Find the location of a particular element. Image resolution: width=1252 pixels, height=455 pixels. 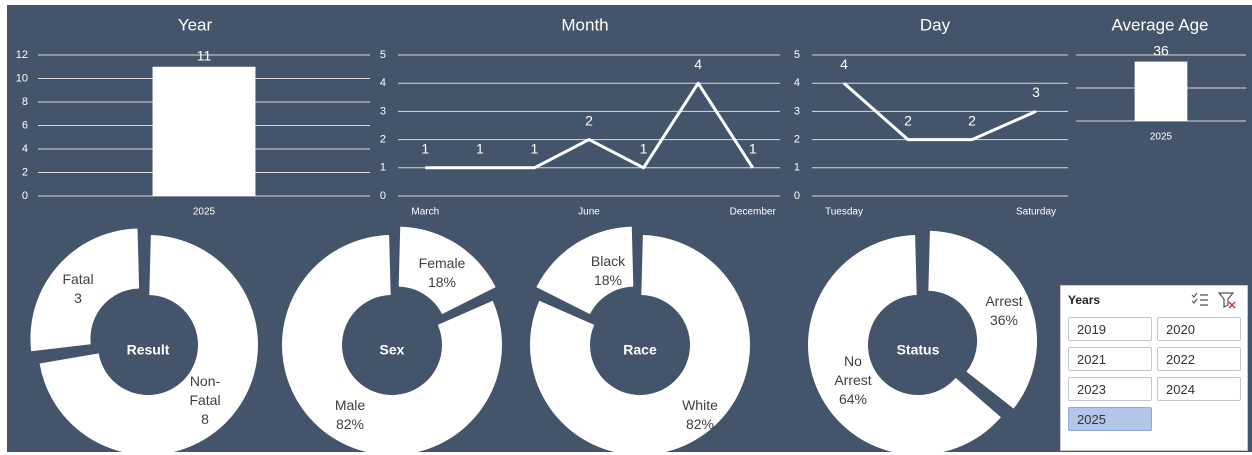

y-tick-label: 10 is located at coordinates (22, 78).